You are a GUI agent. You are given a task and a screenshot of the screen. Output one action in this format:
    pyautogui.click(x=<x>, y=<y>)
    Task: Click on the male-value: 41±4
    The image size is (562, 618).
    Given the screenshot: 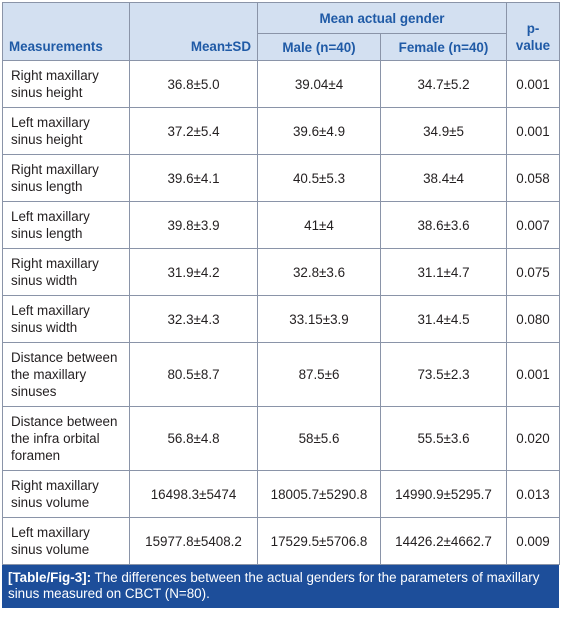 What is the action you would take?
    pyautogui.click(x=319, y=225)
    